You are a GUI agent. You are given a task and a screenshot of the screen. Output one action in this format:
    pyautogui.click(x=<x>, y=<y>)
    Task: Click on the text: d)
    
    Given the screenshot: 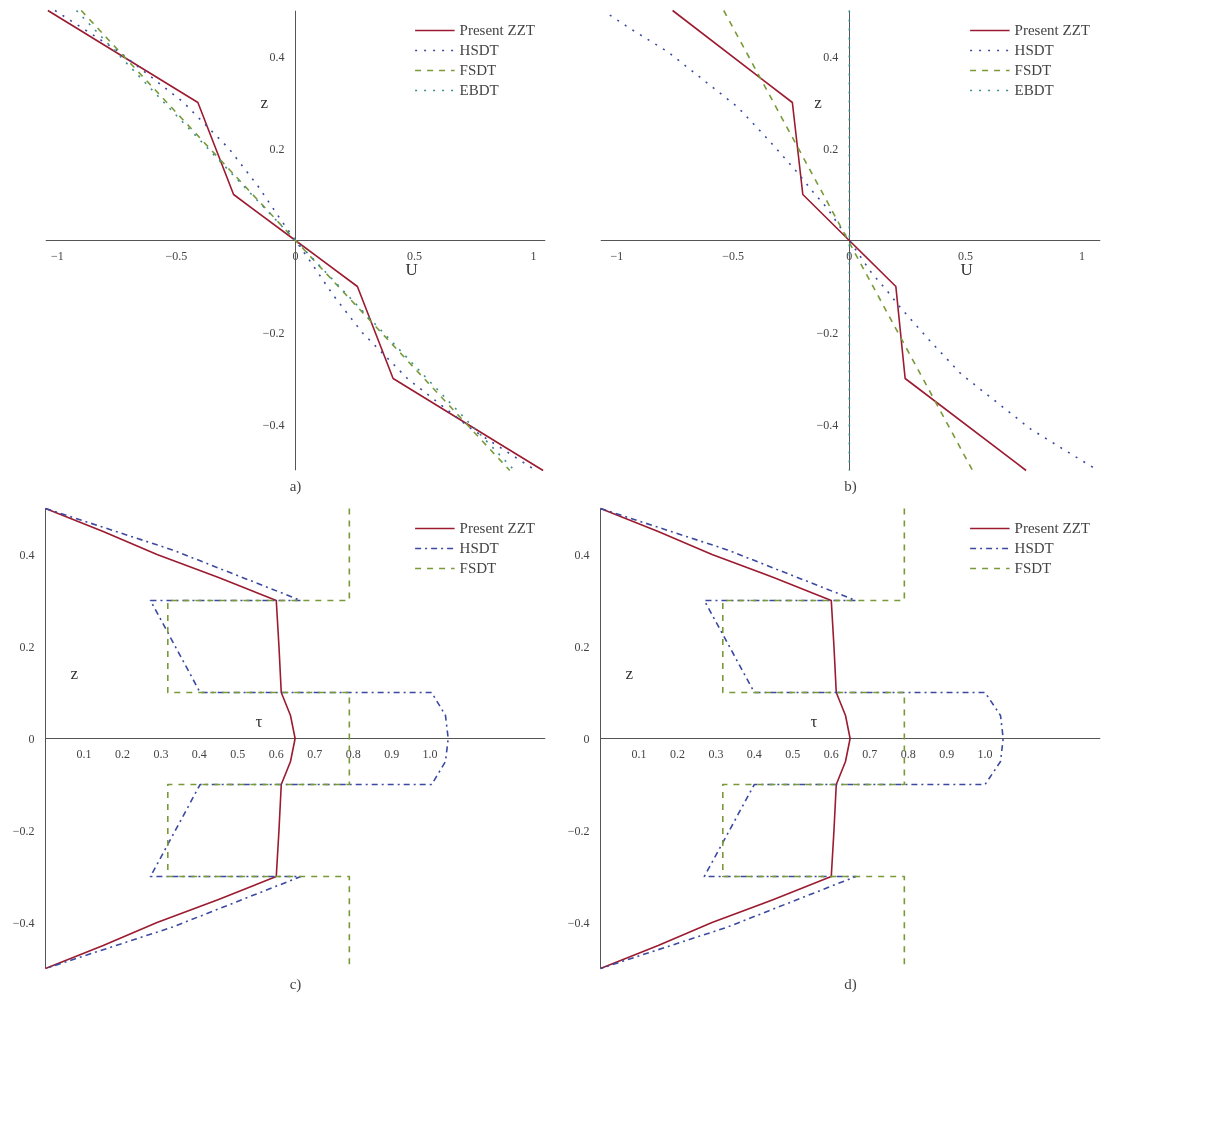 What is the action you would take?
    pyautogui.click(x=850, y=984)
    